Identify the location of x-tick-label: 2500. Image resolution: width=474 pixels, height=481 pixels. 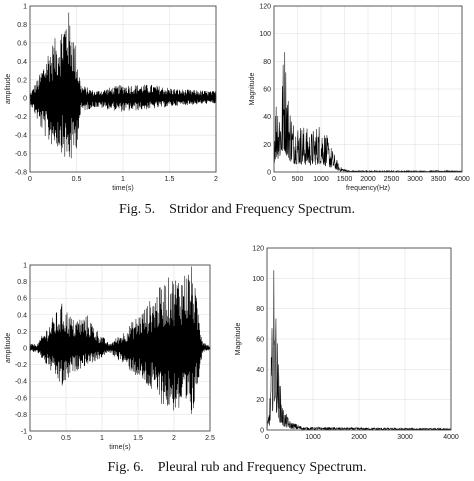
(392, 179).